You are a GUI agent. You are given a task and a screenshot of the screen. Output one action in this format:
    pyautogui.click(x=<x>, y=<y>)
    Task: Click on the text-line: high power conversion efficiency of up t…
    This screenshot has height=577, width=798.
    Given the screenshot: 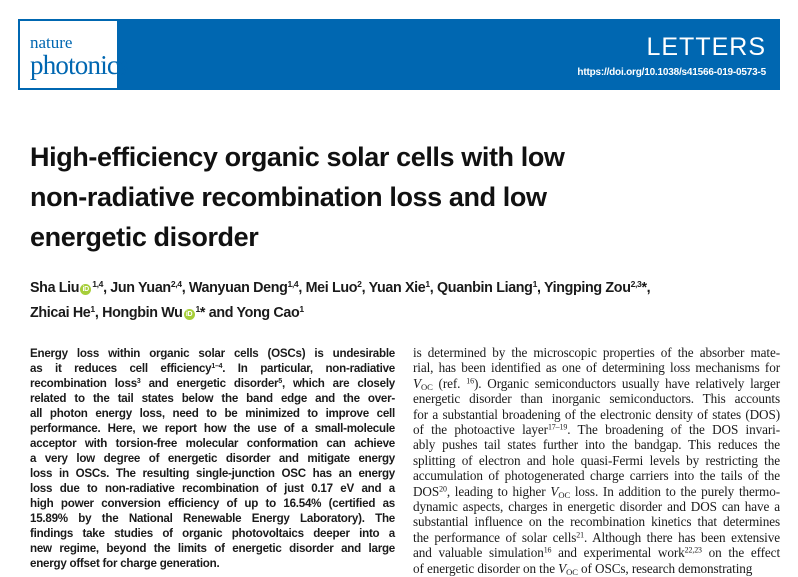 What is the action you would take?
    pyautogui.click(x=212, y=503)
    